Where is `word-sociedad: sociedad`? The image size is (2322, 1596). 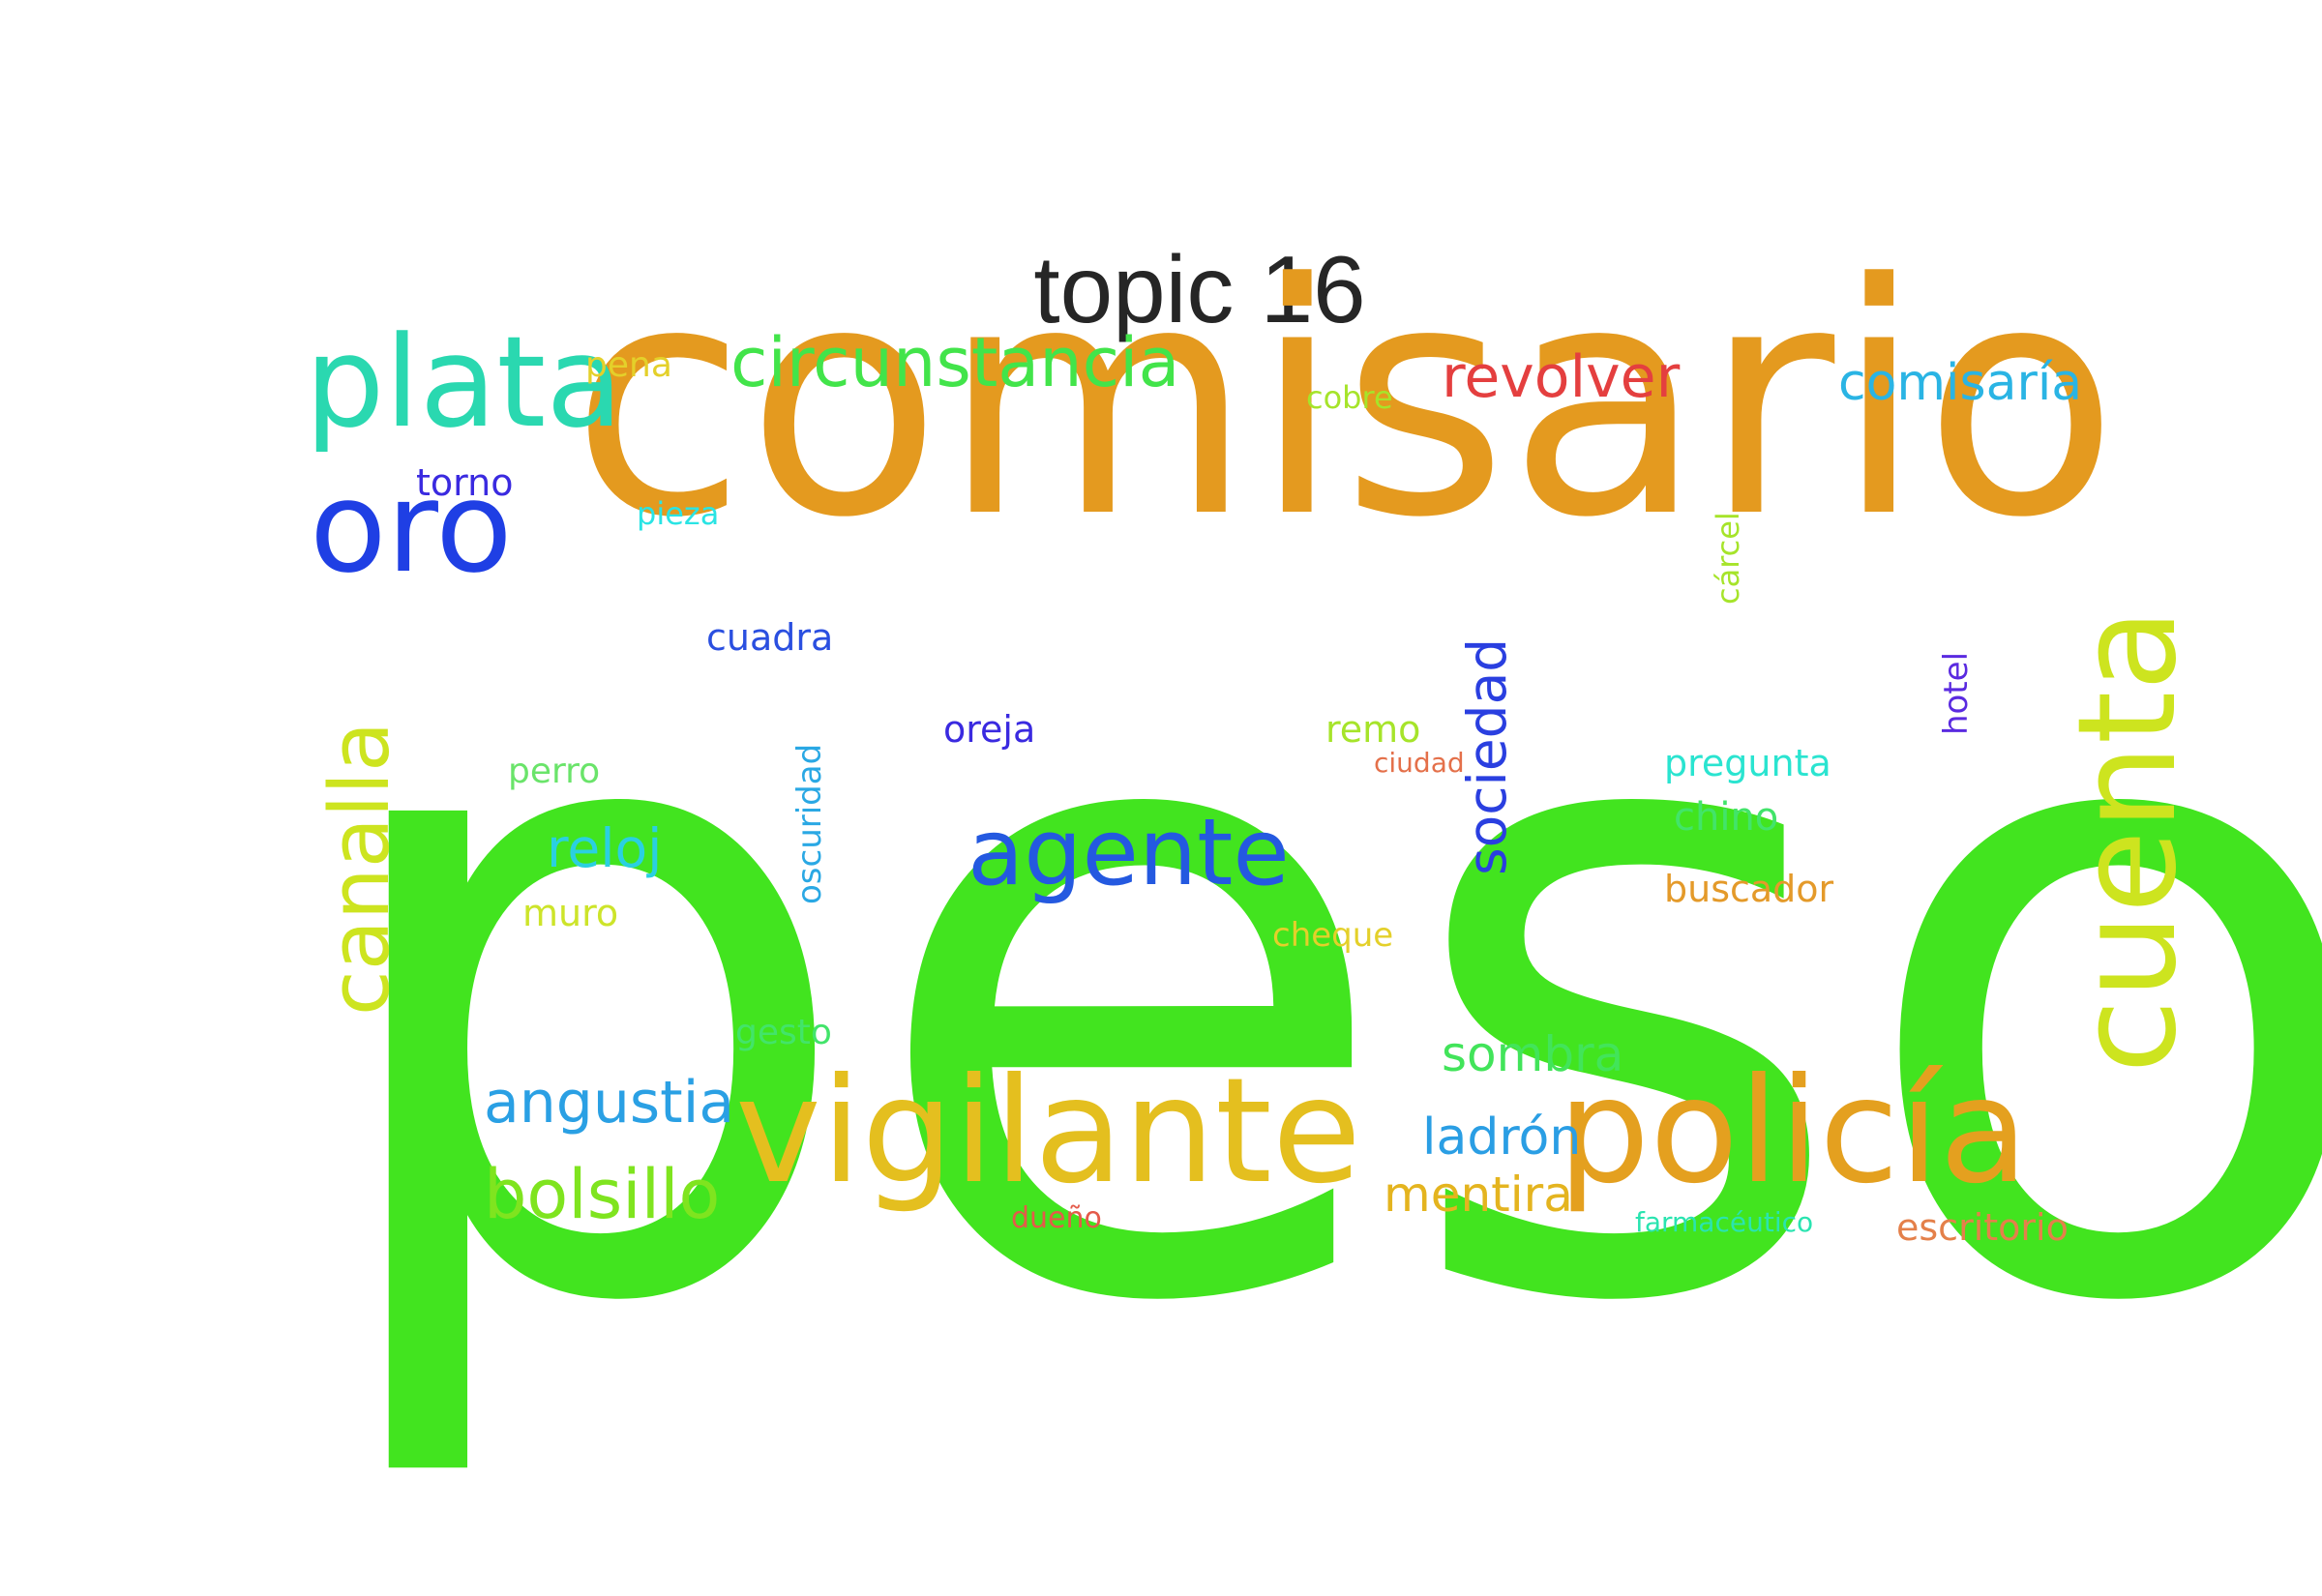 word-sociedad: sociedad is located at coordinates (1487, 756).